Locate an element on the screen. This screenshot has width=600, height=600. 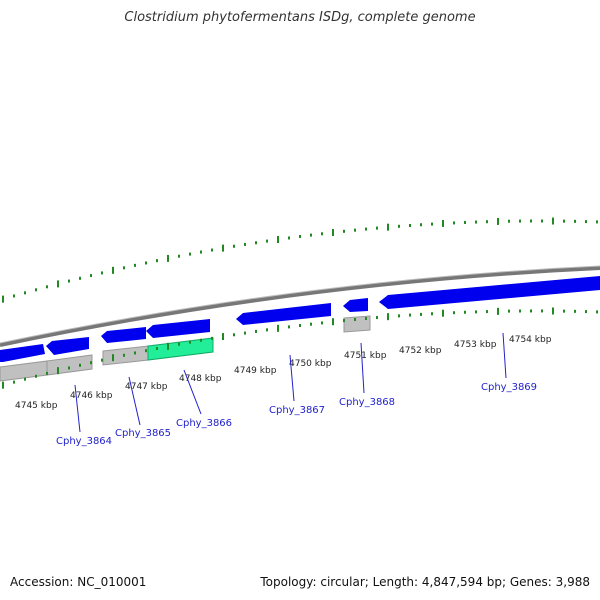
scale-label: 4752 kbp is located at coordinates (420, 351).